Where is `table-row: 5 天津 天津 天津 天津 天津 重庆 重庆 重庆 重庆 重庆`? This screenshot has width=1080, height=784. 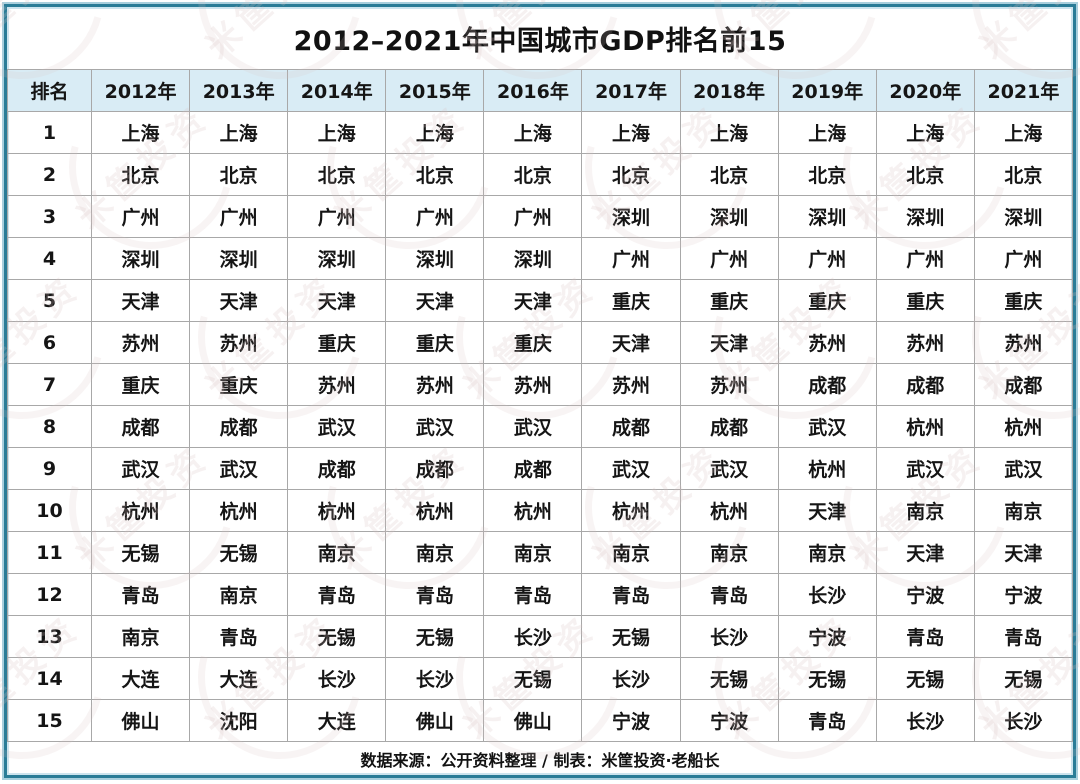 table-row: 5 天津 天津 天津 天津 天津 重庆 重庆 重庆 重庆 重庆 is located at coordinates (540, 300).